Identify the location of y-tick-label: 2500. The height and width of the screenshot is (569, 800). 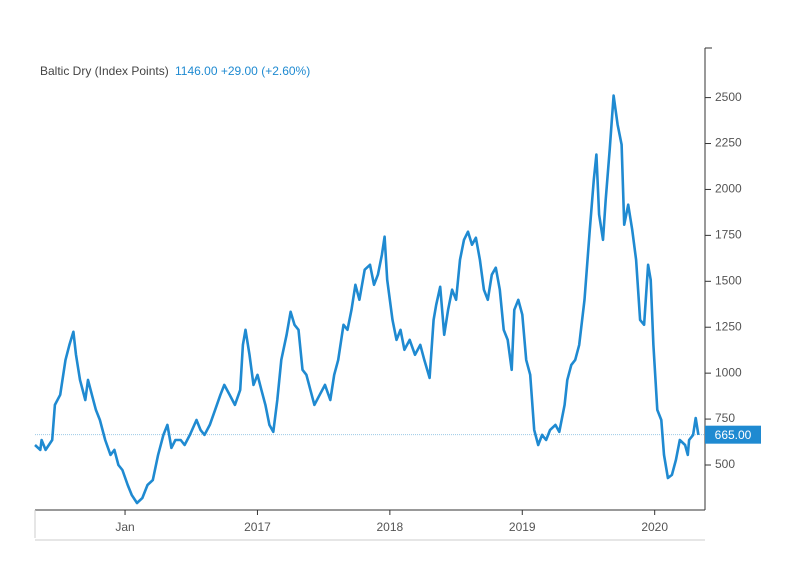
(728, 97).